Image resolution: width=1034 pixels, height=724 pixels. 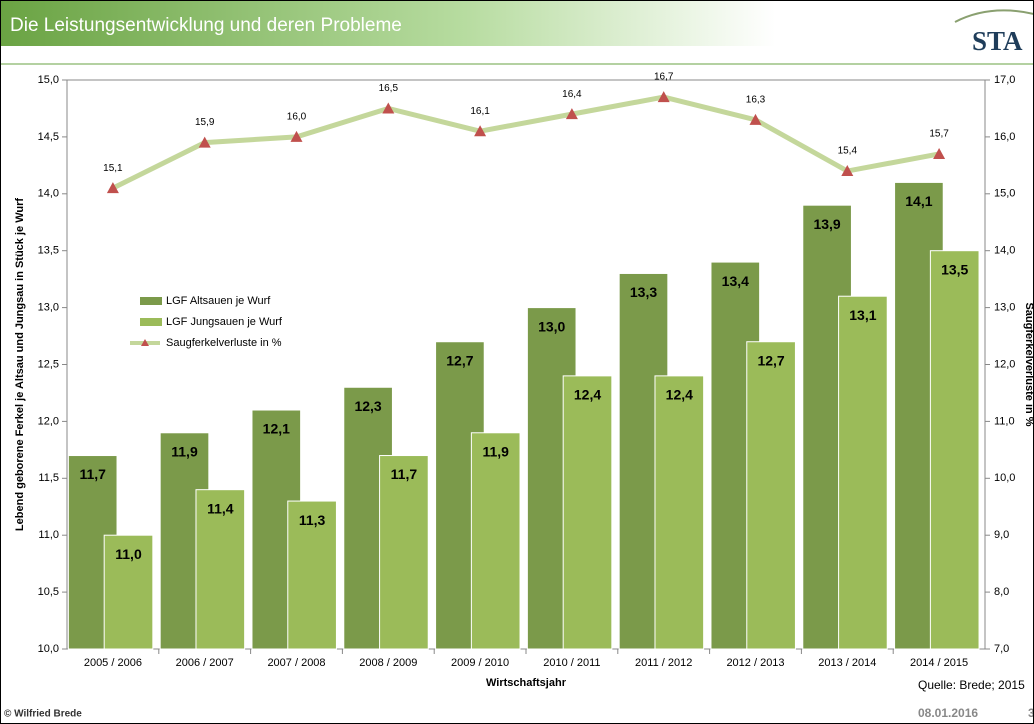 I want to click on bar-value-label: 11,3, so click(x=312, y=520).